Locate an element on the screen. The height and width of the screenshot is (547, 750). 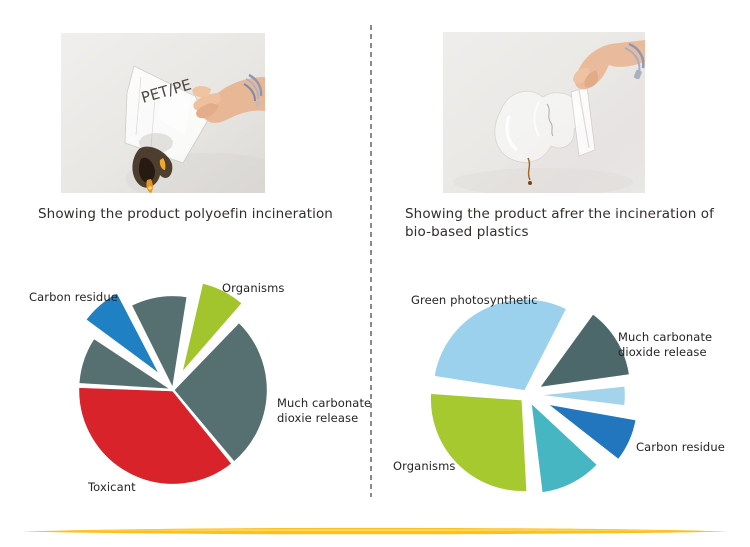
burn-residue-drip is located at coordinates (529, 169).